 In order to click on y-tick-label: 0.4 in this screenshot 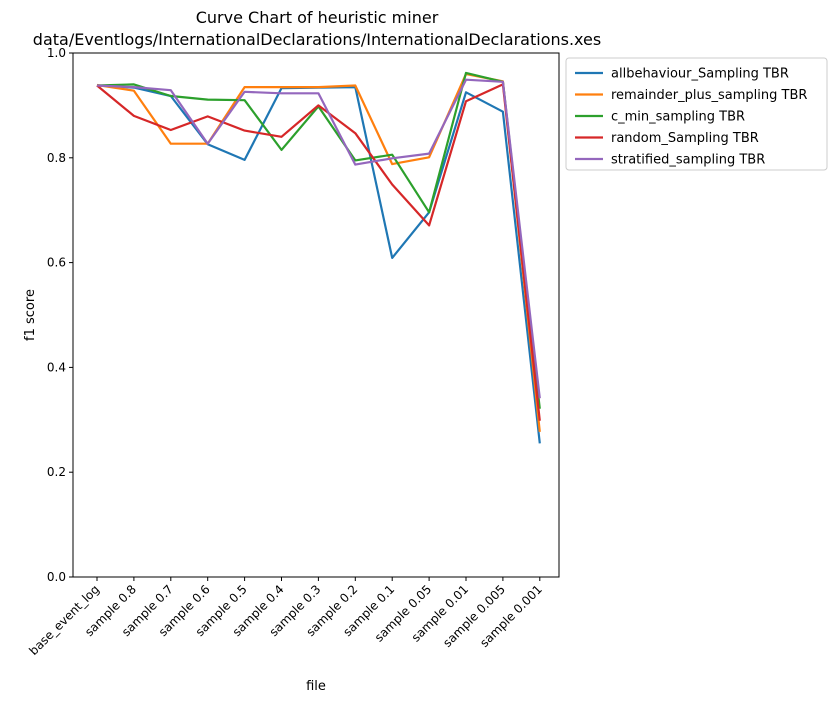, I will do `click(56, 367)`.